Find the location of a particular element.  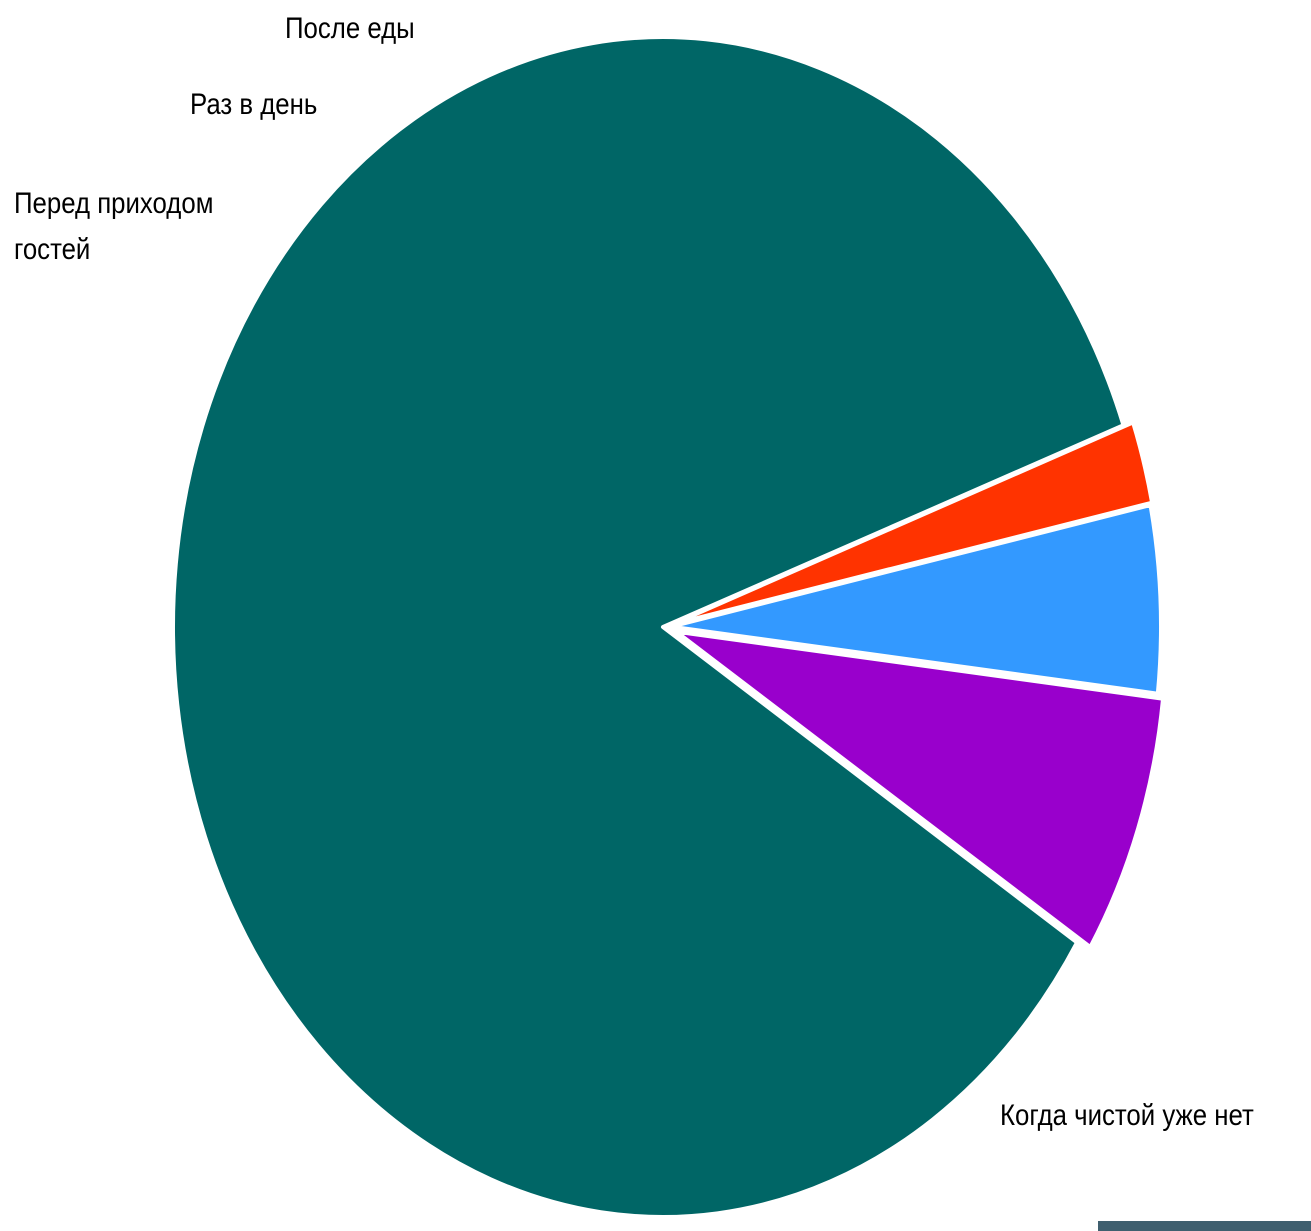

slice-label-после-еды: После еды is located at coordinates (350, 27).